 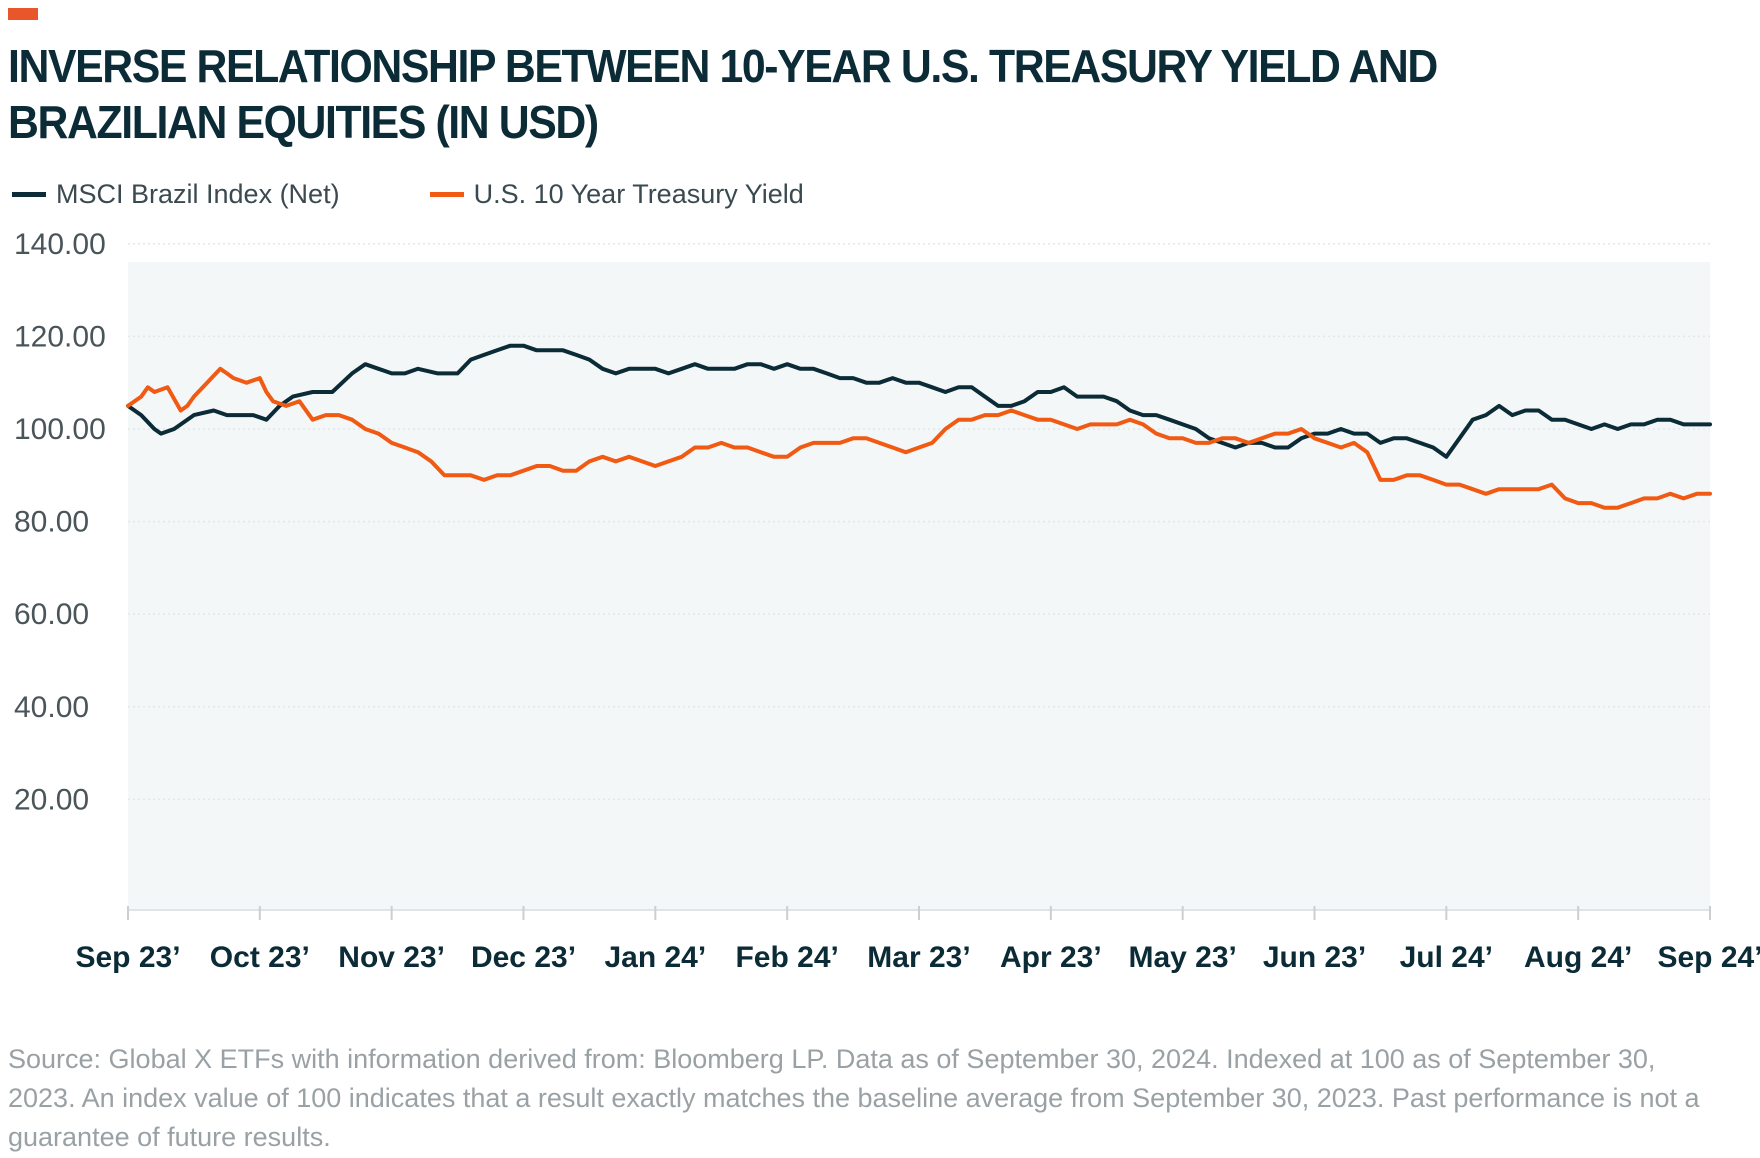 What do you see at coordinates (51, 614) in the screenshot?
I see `y-tick-label: 60.00` at bounding box center [51, 614].